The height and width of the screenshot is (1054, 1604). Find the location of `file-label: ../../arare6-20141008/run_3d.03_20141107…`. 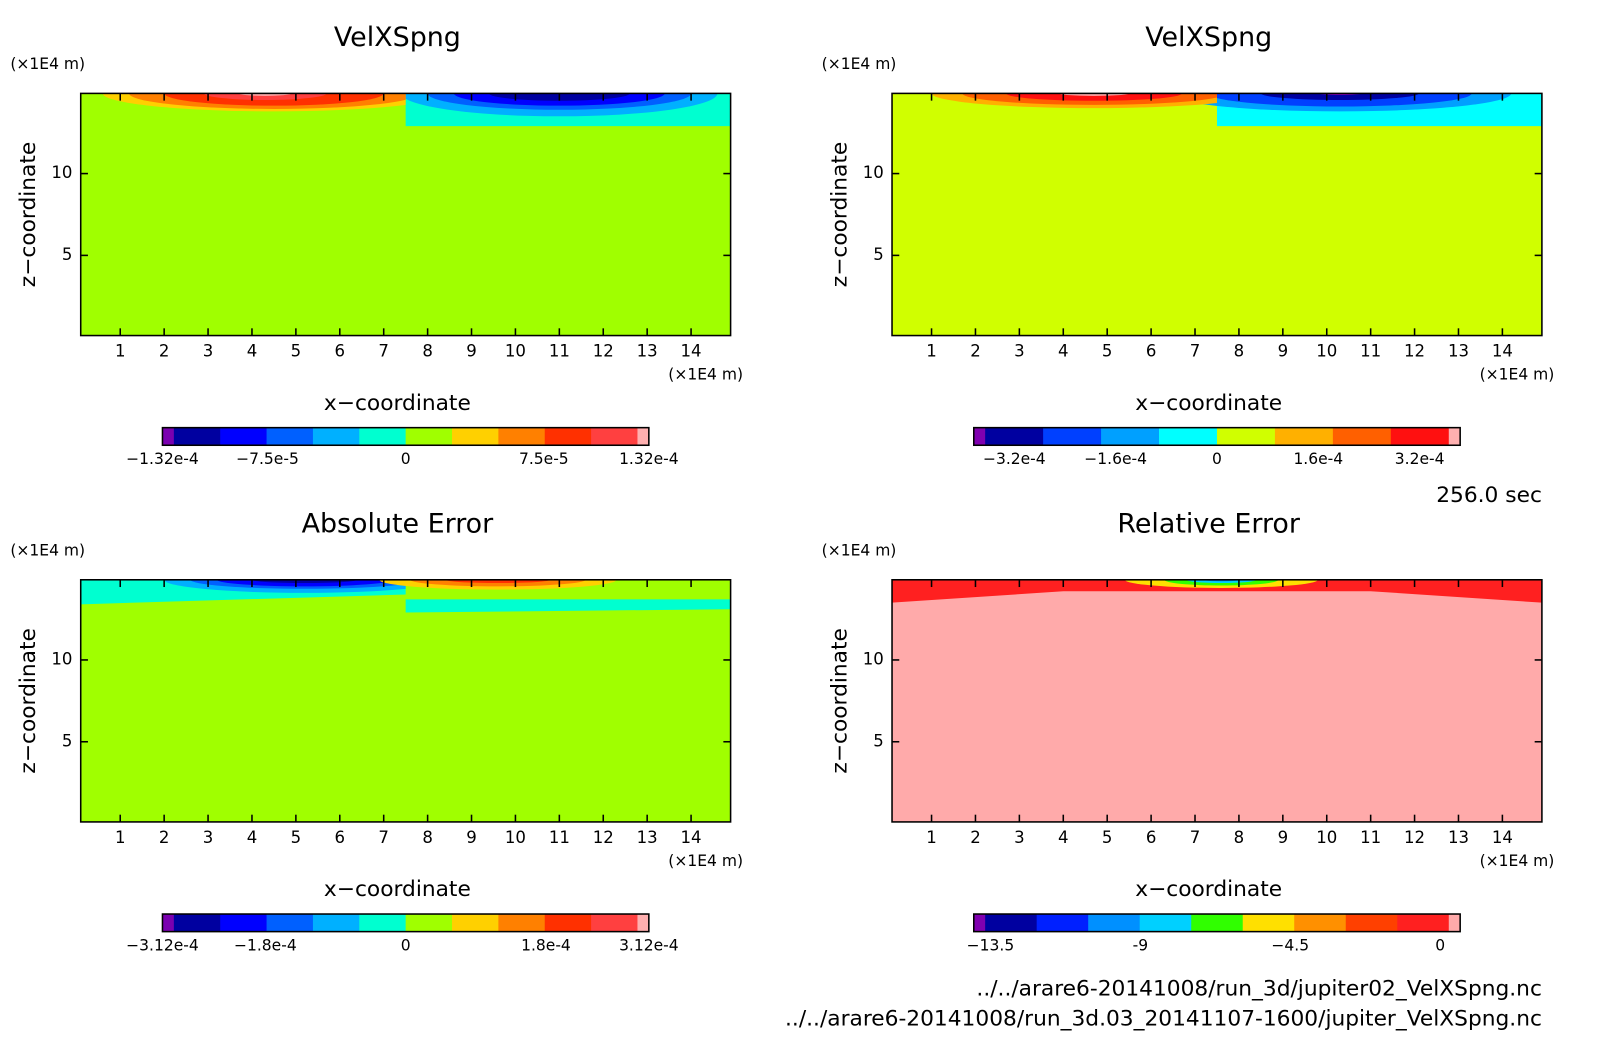

file-label: ../../arare6-20141008/run_3d.03_20141107… is located at coordinates (1163, 1019).